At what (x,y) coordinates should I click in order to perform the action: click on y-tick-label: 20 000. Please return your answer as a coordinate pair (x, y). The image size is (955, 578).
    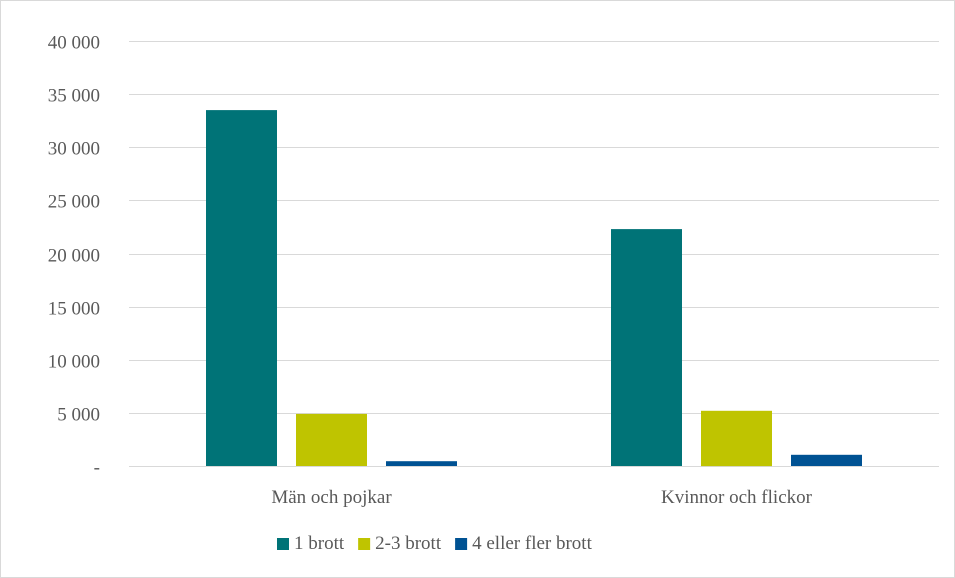
    Looking at the image, I should click on (74, 256).